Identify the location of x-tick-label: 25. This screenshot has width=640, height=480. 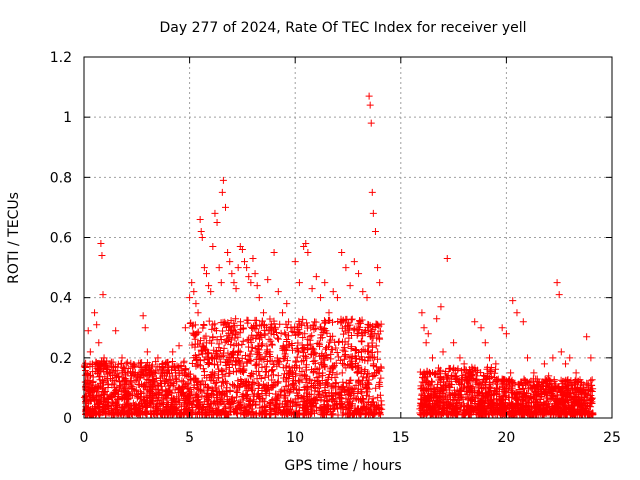
(612, 438).